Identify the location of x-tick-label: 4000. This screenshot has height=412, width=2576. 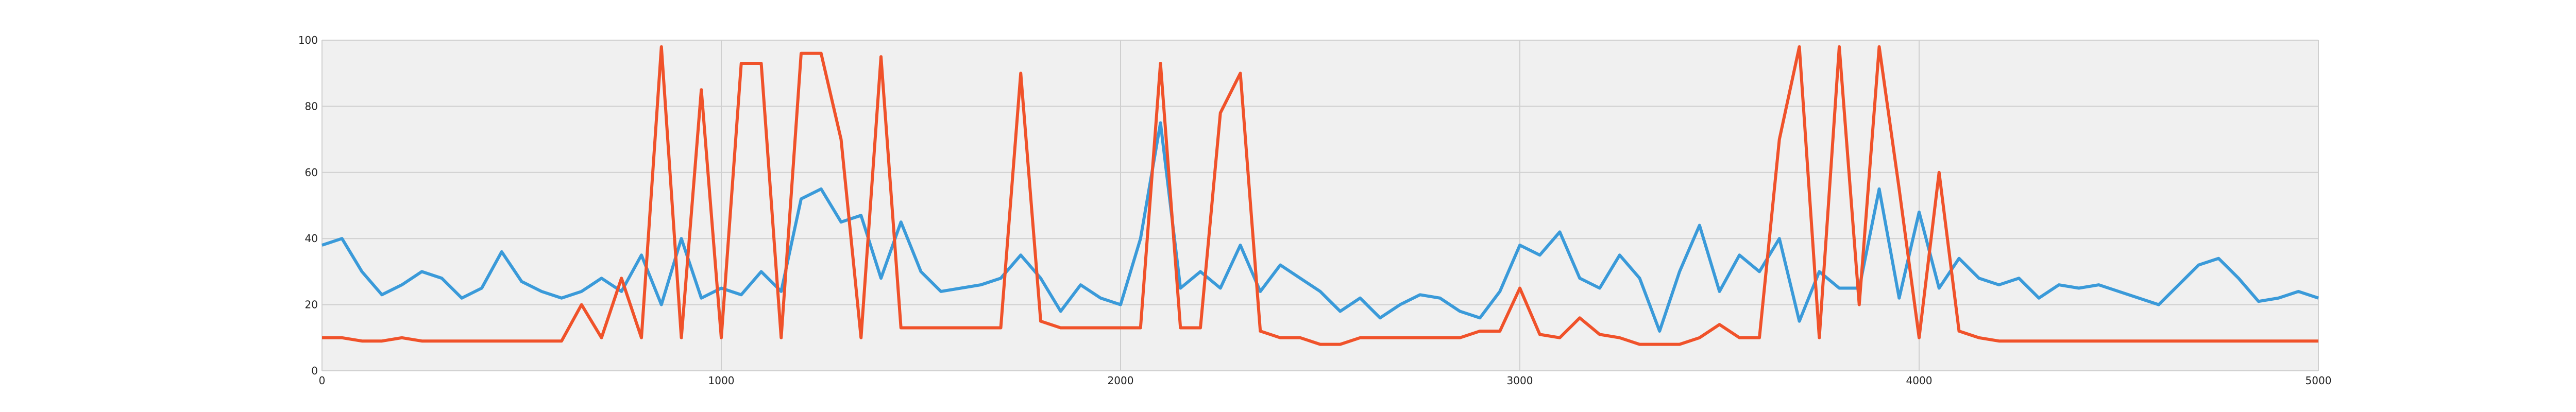
(1919, 380).